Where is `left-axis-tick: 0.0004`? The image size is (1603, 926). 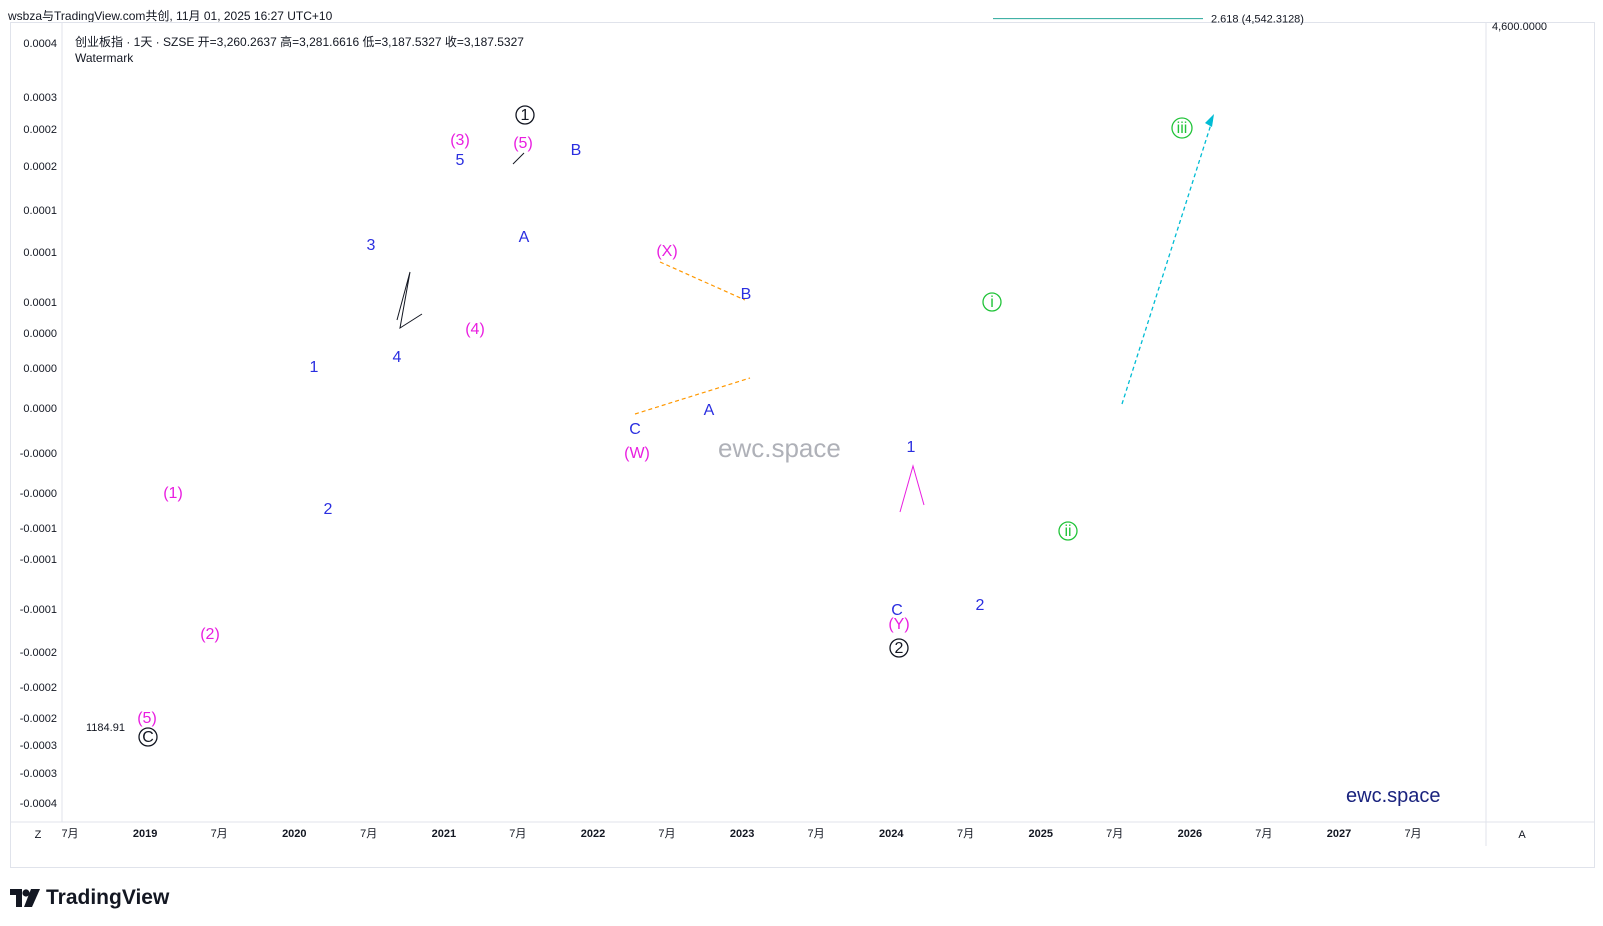
left-axis-tick: 0.0004 is located at coordinates (40, 44).